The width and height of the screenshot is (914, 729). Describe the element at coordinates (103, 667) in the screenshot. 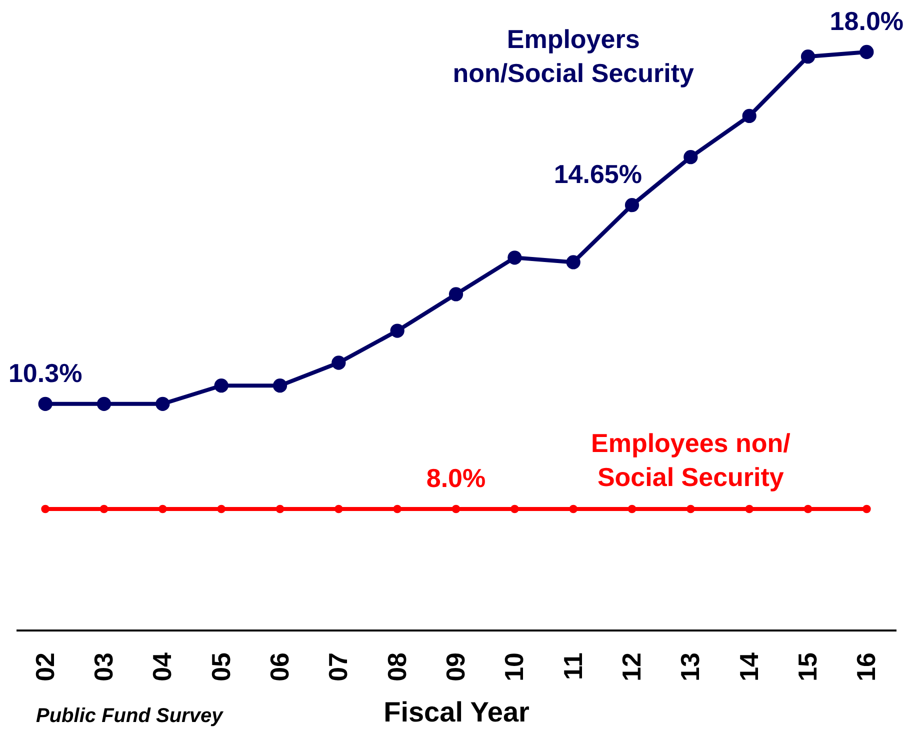

I see `x-tick-label: 03` at that location.